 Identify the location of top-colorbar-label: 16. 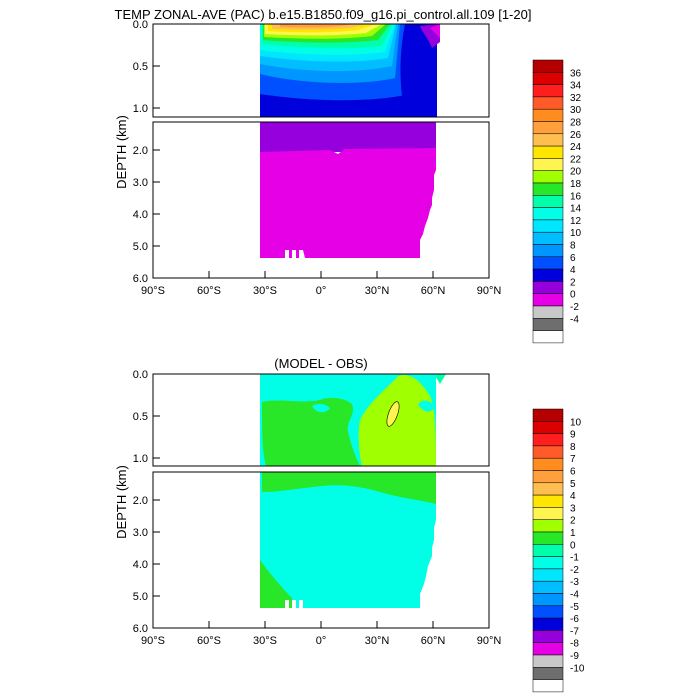
(576, 196).